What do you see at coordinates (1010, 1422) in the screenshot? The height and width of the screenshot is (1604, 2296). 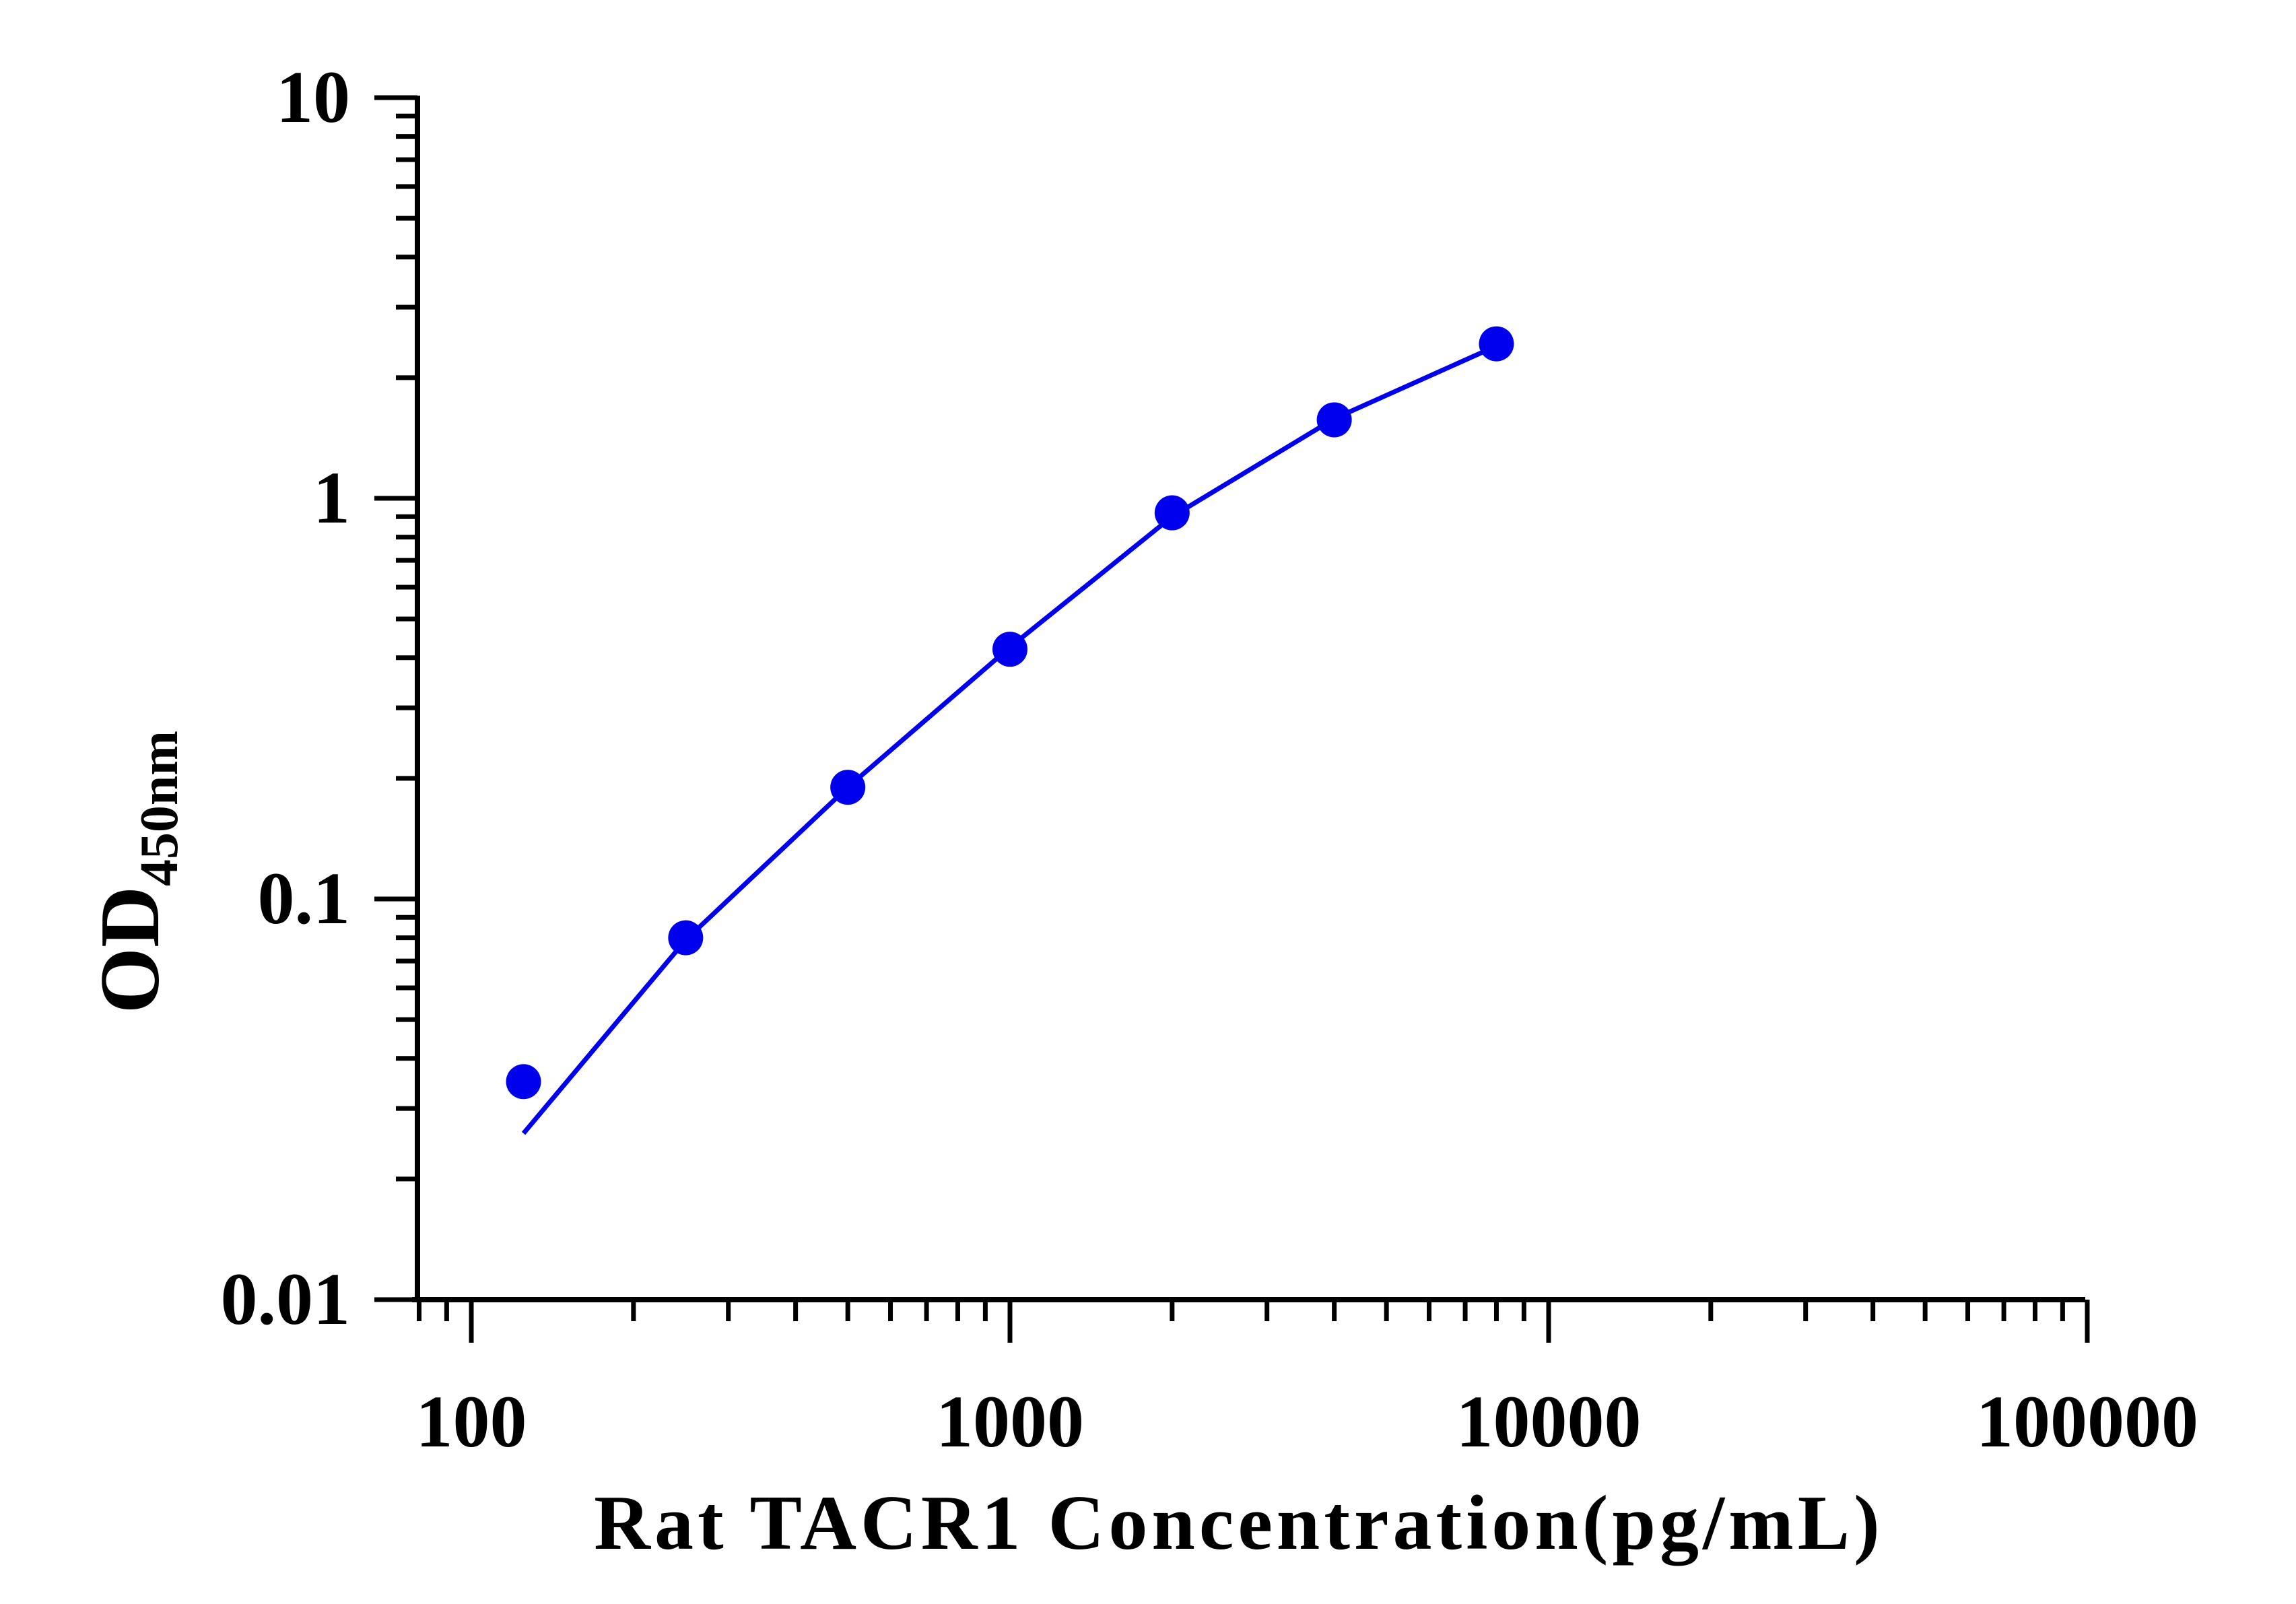 I see `x-tick-label: 1000` at bounding box center [1010, 1422].